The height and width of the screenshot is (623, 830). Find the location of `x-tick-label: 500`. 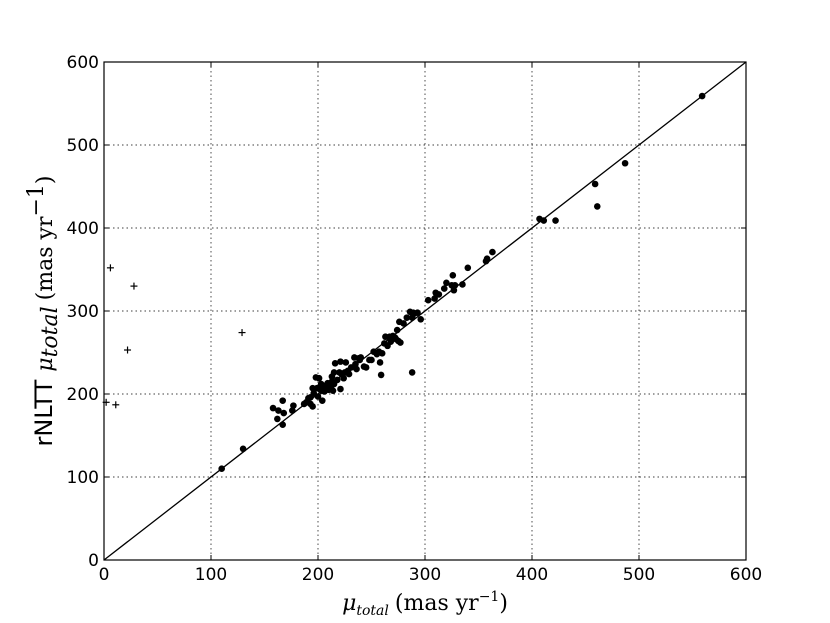

x-tick-label: 500 is located at coordinates (639, 575).